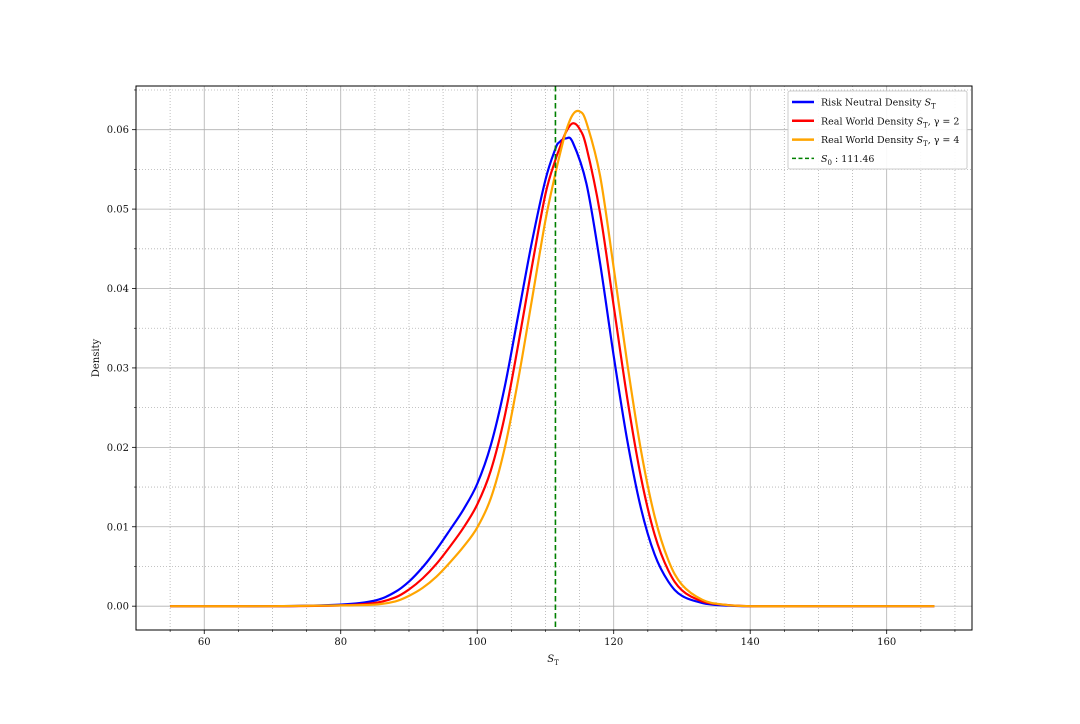 The image size is (1080, 724). I want to click on x-tick-label: 80, so click(340, 642).